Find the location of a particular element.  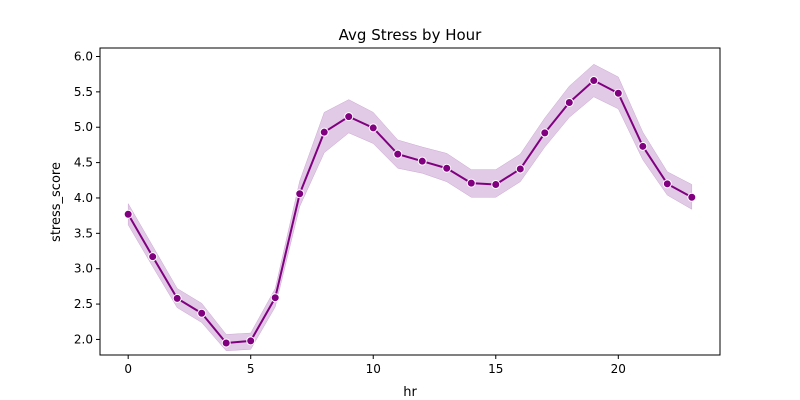

x-axis: 0 5 10 15 20 is located at coordinates (375, 365).